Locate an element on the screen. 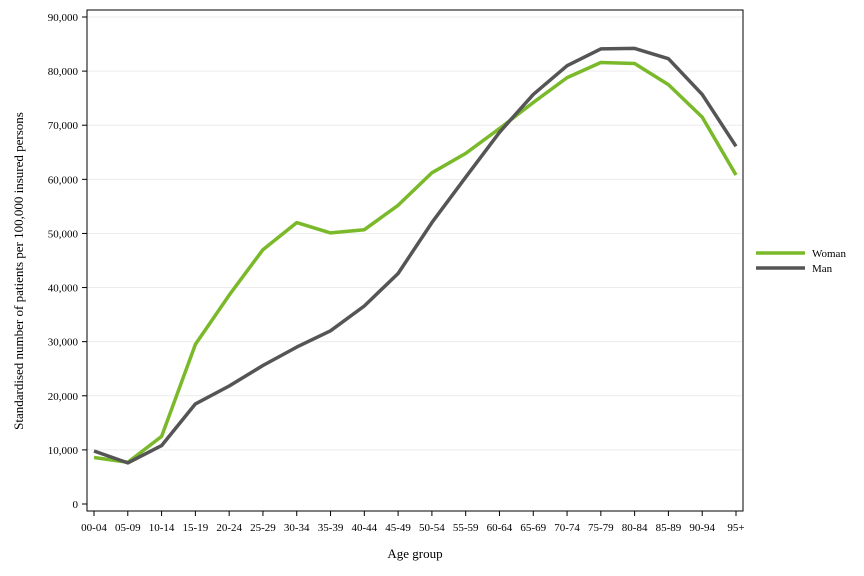  x-tick-label: 45-49 is located at coordinates (398, 528).